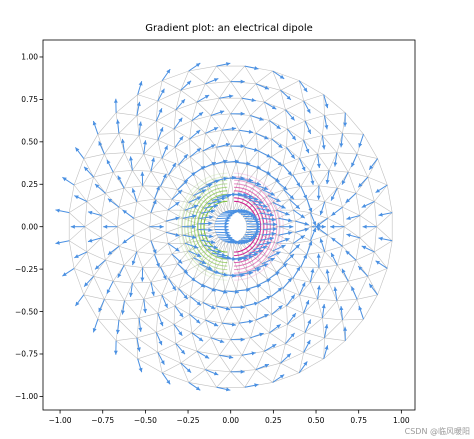  I want to click on y-tick-label: −0.25, so click(26, 269).